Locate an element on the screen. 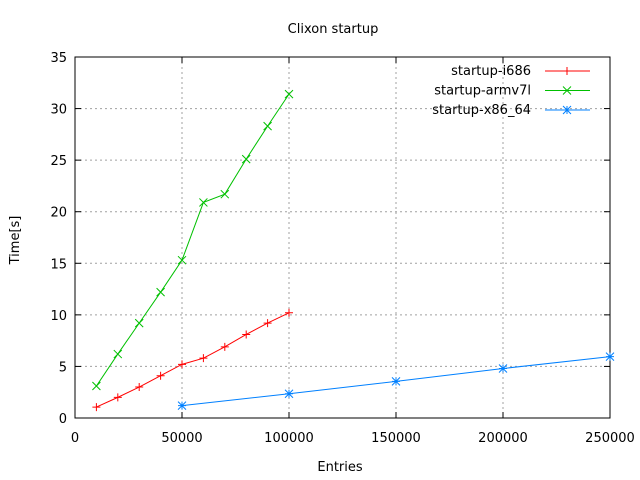 The width and height of the screenshot is (640, 480). x-tick-label: 50000 is located at coordinates (181, 438).